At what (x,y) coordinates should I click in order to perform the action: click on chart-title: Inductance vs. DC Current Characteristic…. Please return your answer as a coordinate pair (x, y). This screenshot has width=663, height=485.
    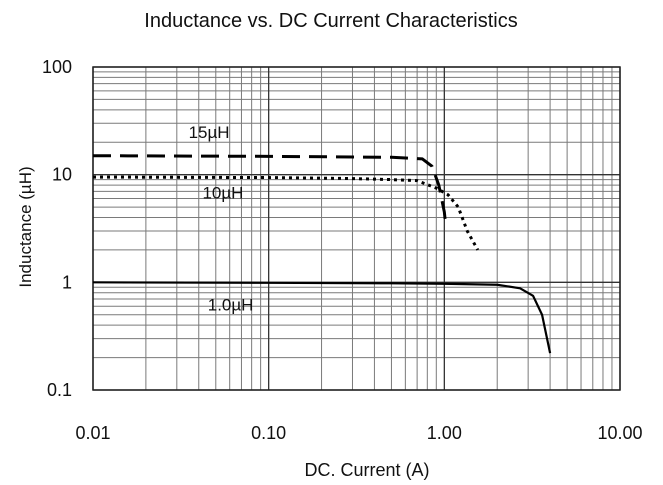
    Looking at the image, I should click on (330, 21).